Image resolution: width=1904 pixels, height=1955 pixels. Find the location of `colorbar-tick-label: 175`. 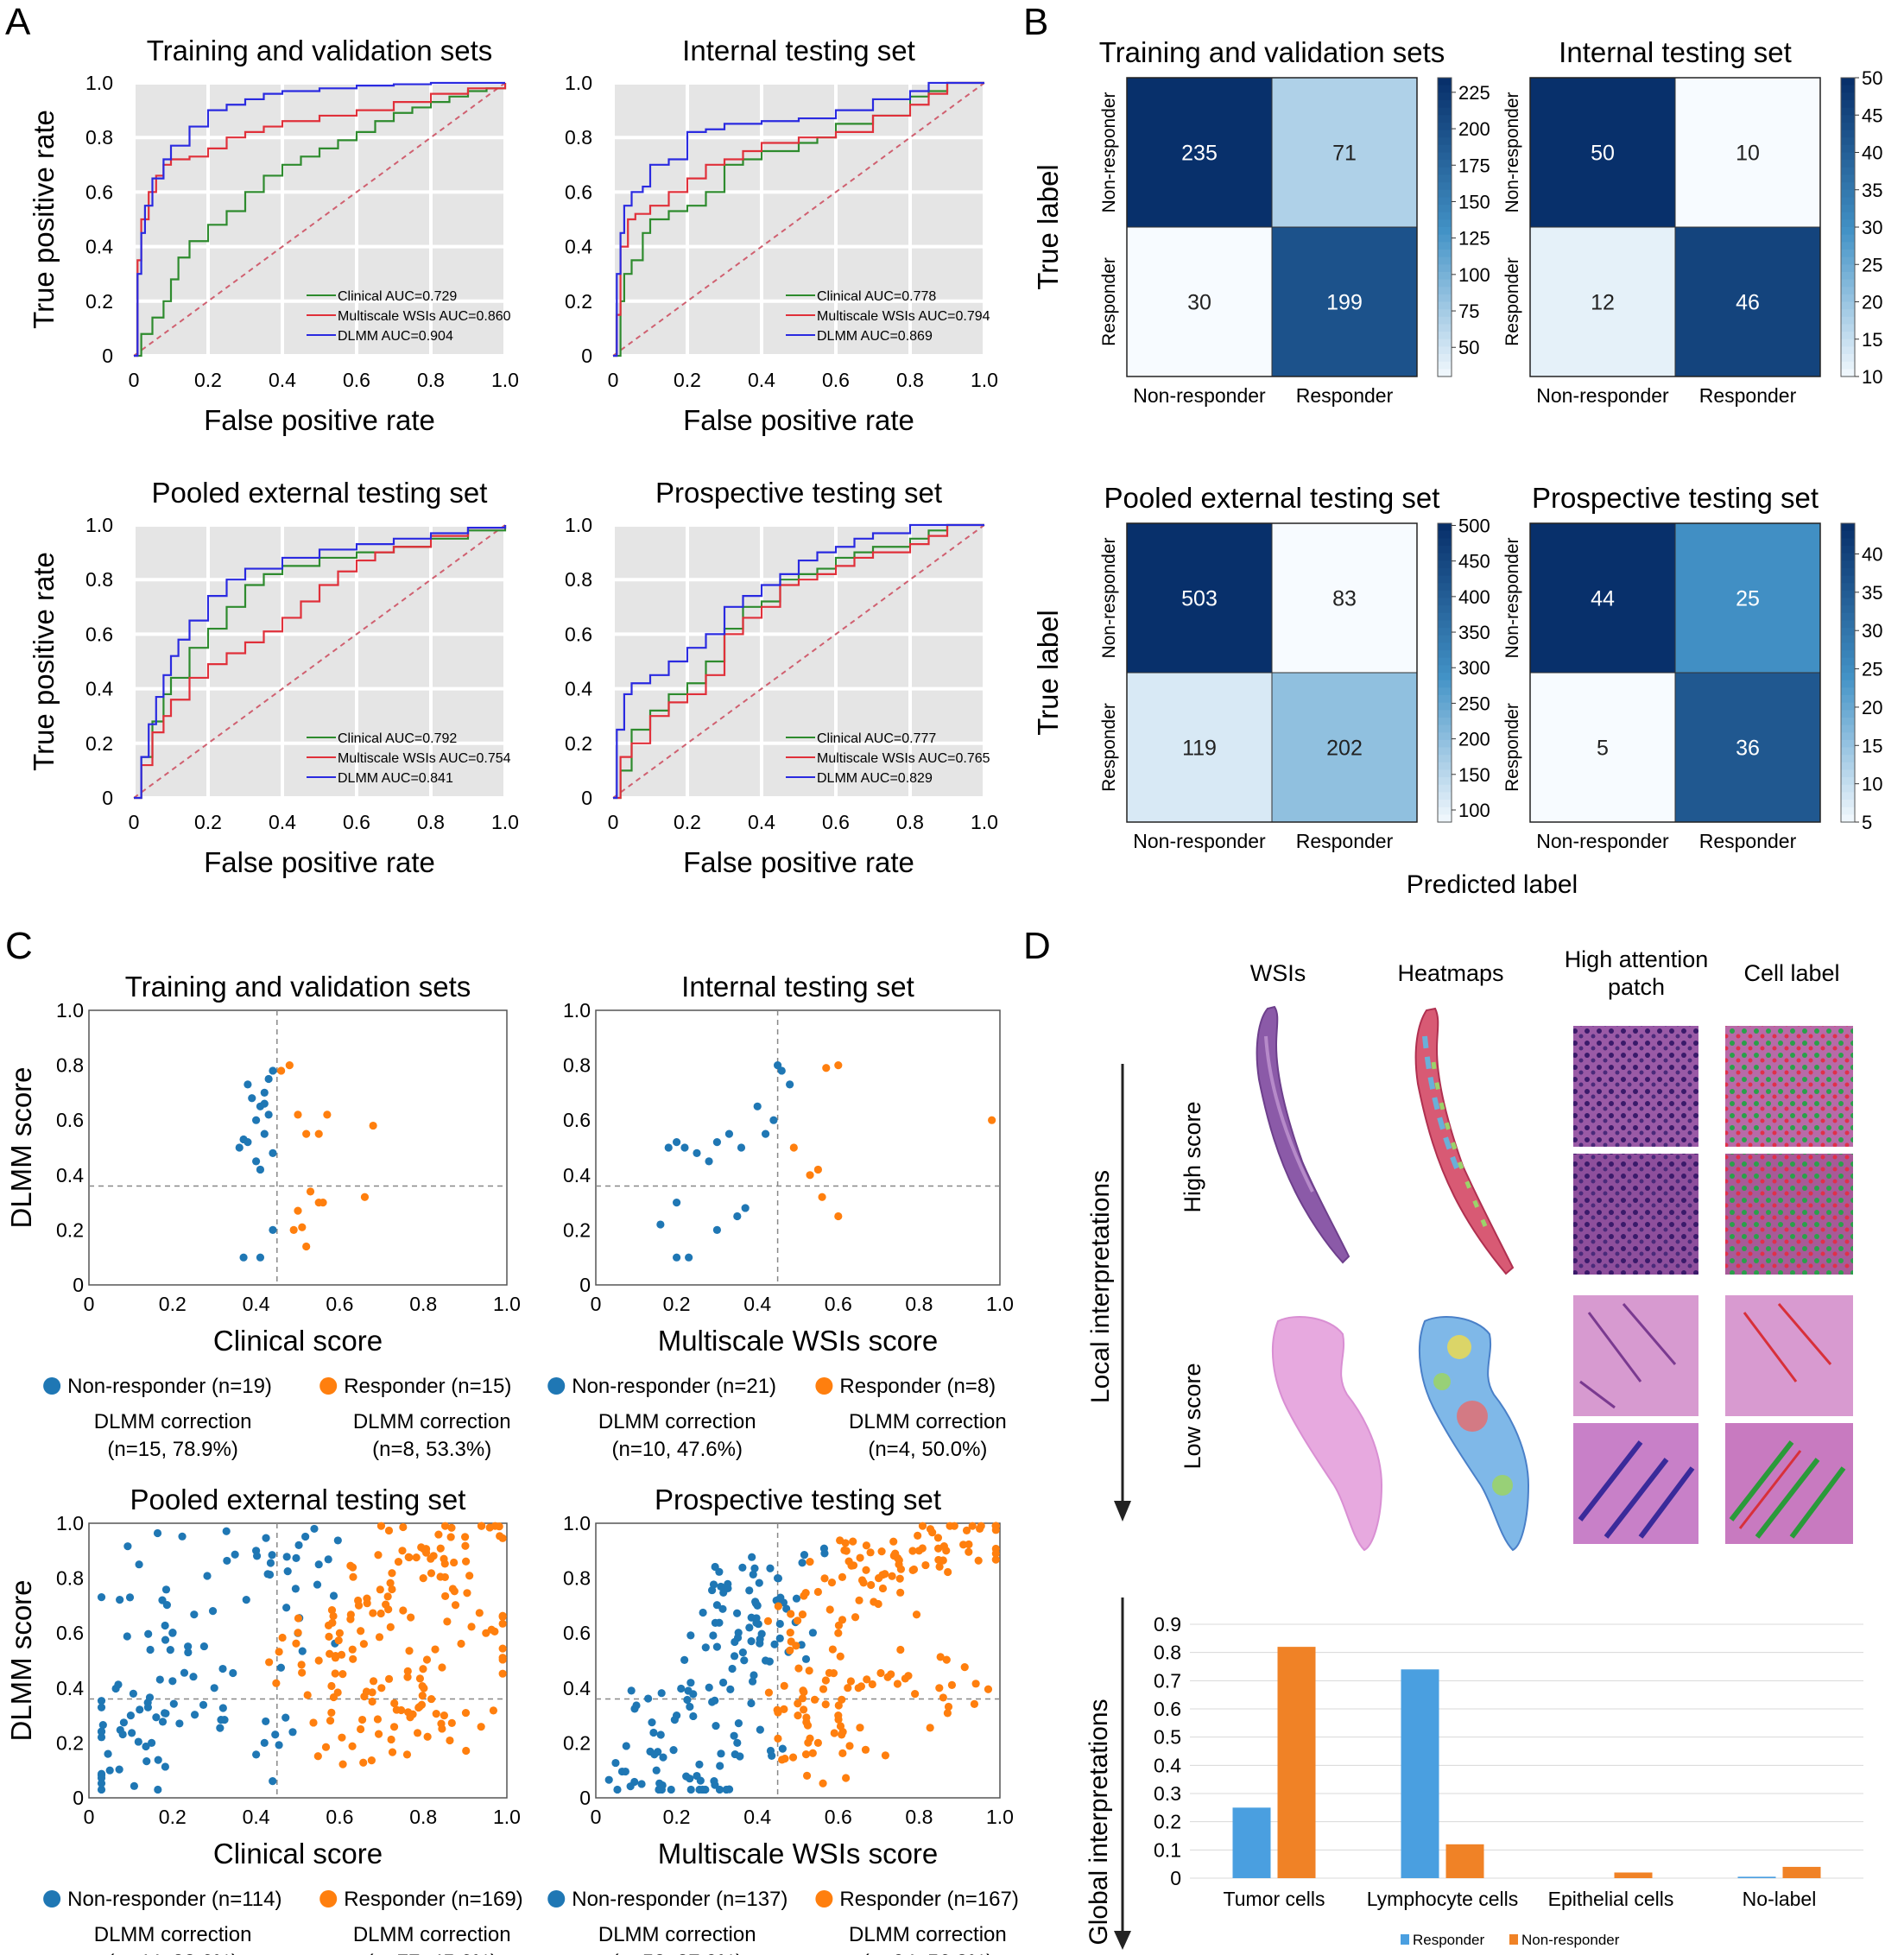

colorbar-tick-label: 175 is located at coordinates (1474, 165).